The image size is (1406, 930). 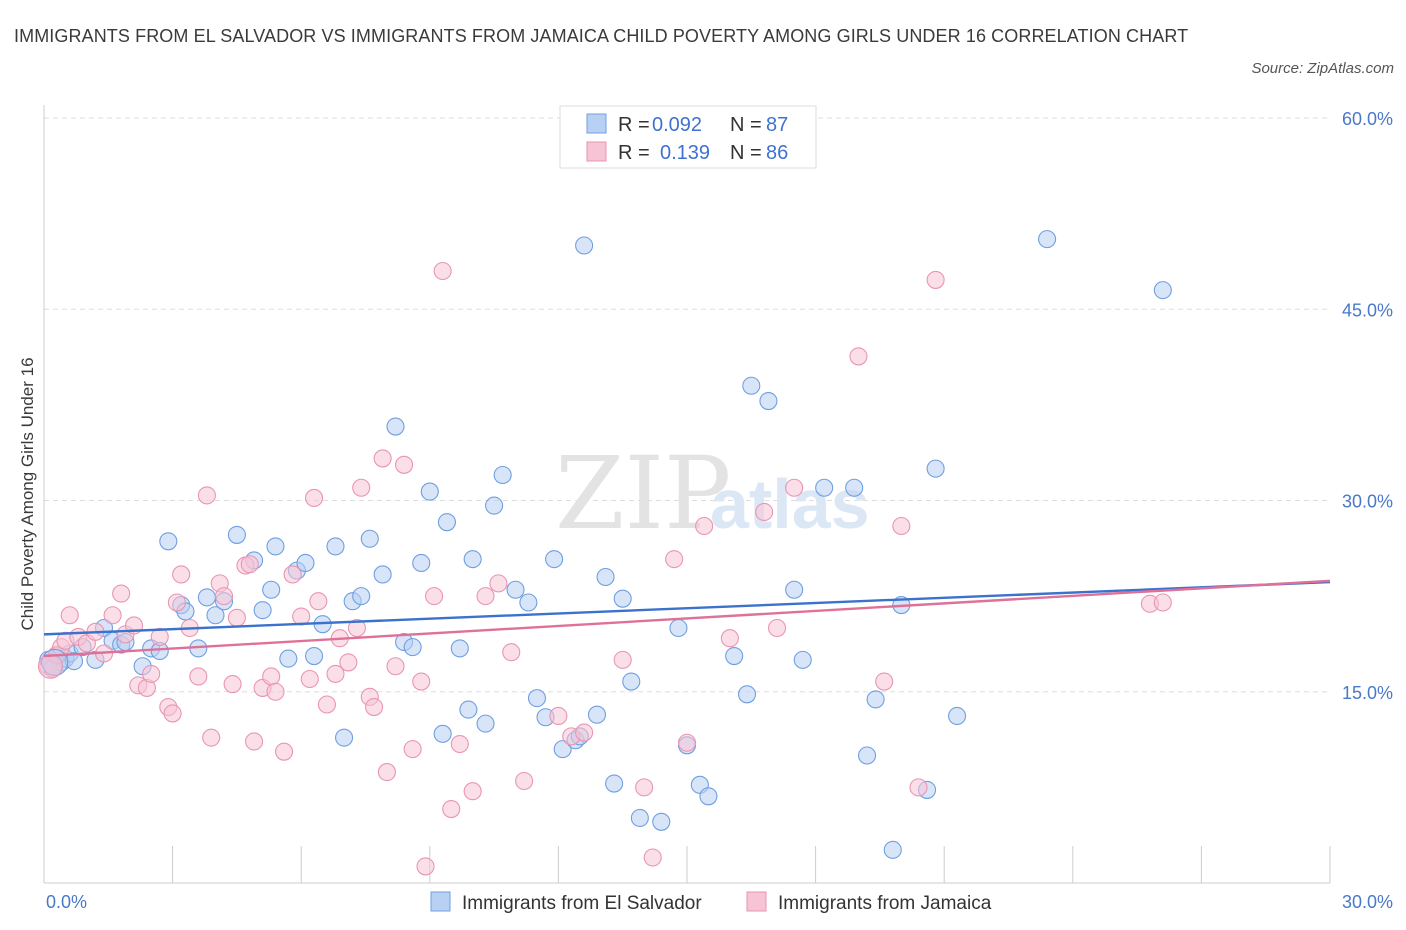 I want to click on x-tick-label-1: 30.0%, so click(x=1367, y=902).